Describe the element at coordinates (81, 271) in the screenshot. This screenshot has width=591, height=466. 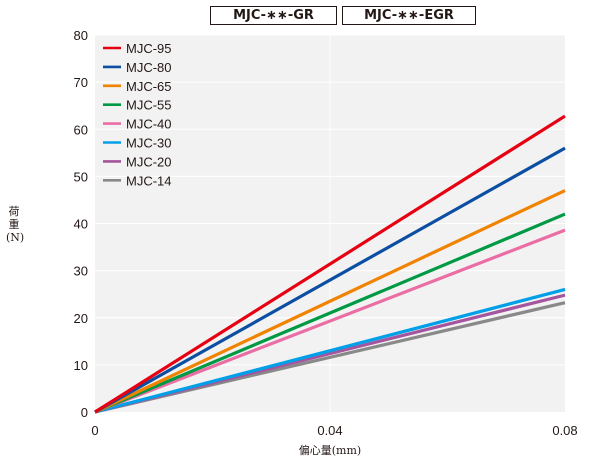
I see `y-tick-label: 30` at that location.